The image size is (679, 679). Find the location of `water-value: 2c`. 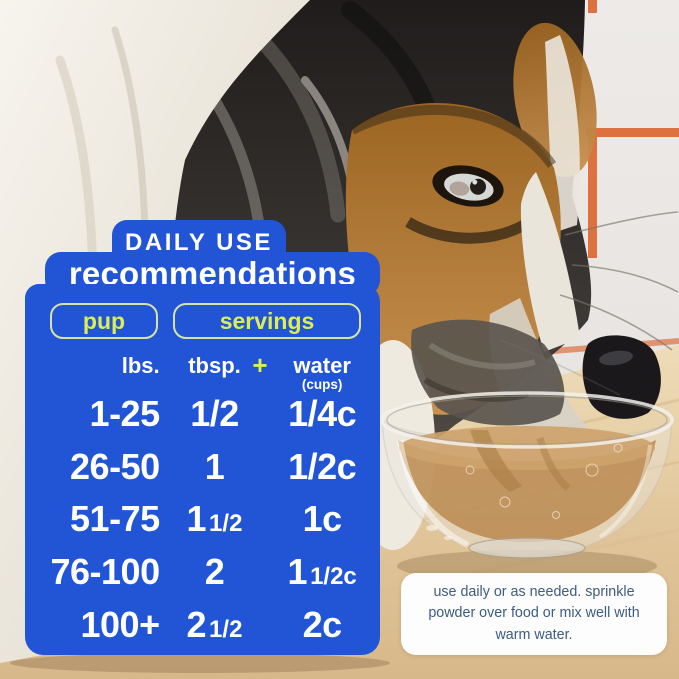

water-value: 2c is located at coordinates (322, 624).